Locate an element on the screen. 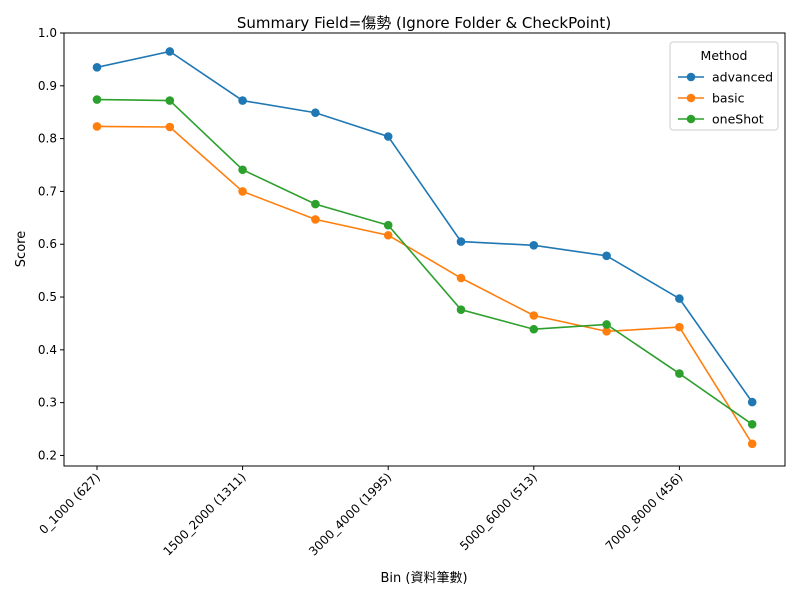 The image size is (800, 604). legend-item-basic: basic is located at coordinates (711, 98).